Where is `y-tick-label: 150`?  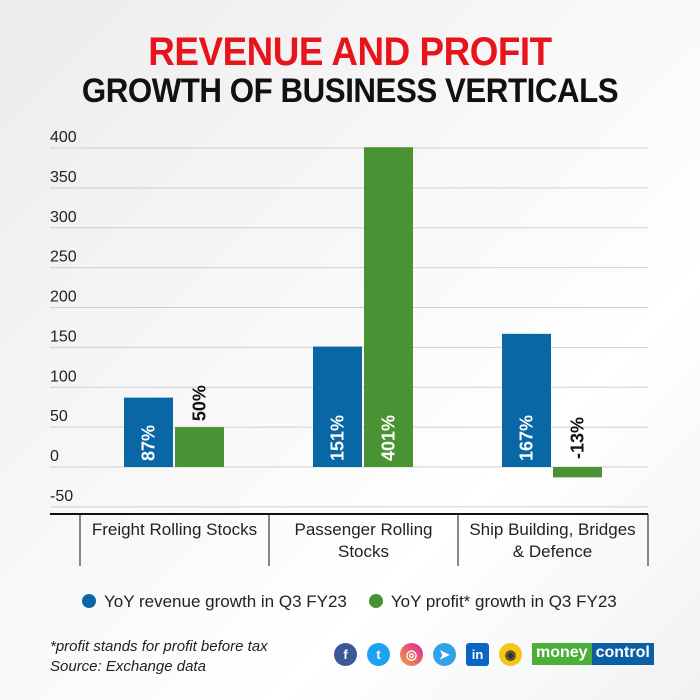 y-tick-label: 150 is located at coordinates (63, 336).